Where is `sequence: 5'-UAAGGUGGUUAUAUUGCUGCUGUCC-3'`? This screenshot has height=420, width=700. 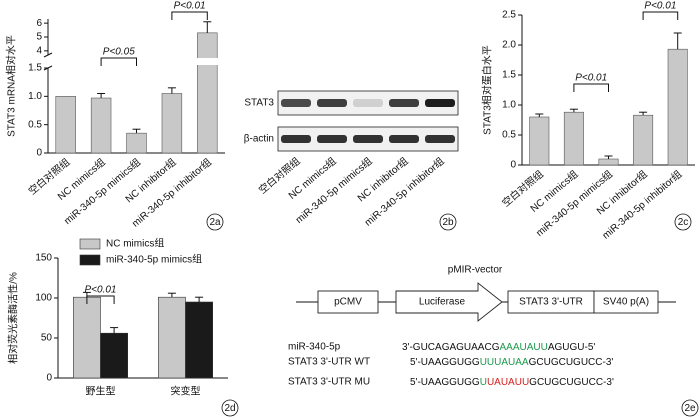
sequence: 5'-UAAGGUGGUUAUAUUGCUGCUGUCC-3' is located at coordinates (512, 382).